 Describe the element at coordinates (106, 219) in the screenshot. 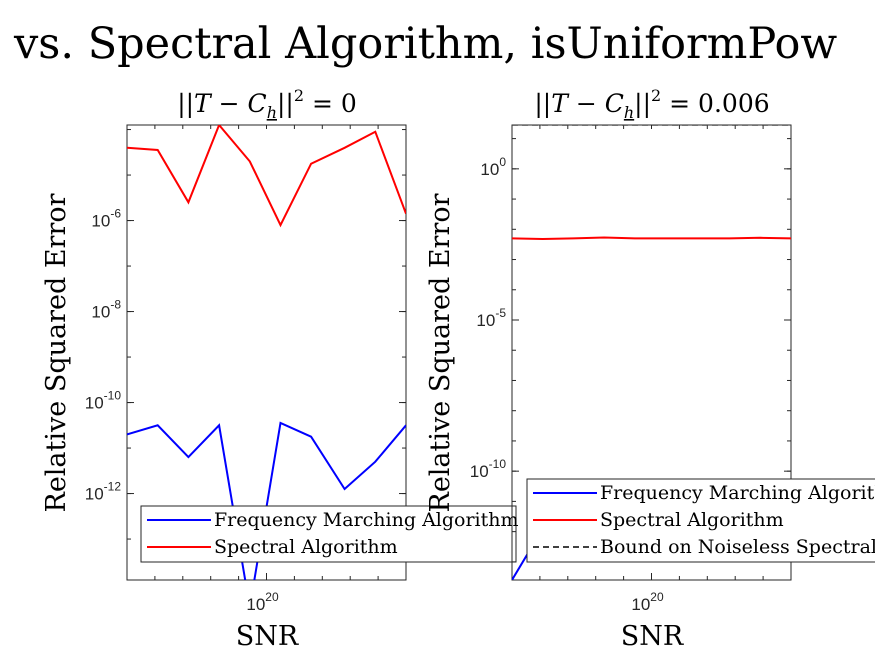

I see `y-tick-label: 10⁻⁶` at that location.